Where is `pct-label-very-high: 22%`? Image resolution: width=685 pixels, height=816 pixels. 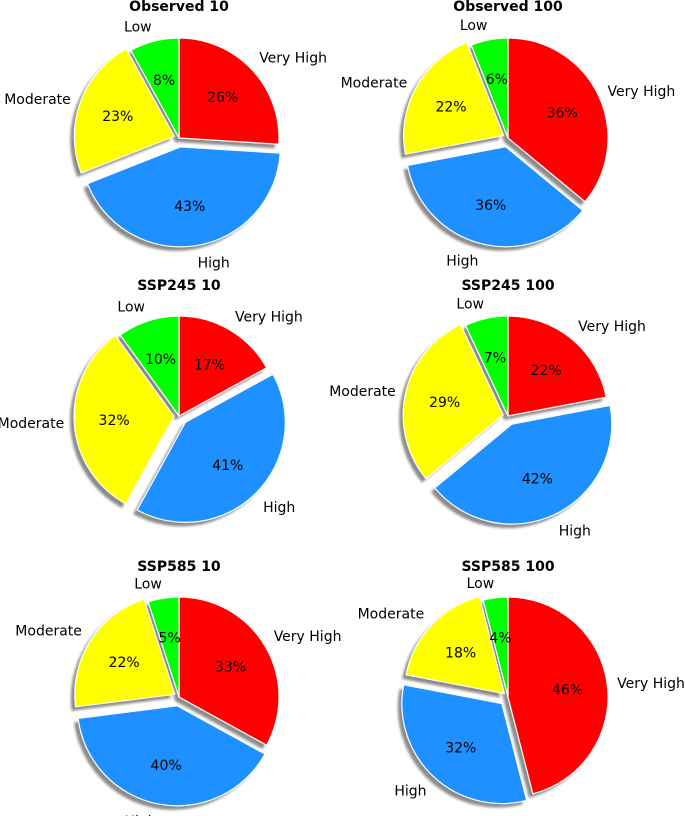 pct-label-very-high: 22% is located at coordinates (546, 371).